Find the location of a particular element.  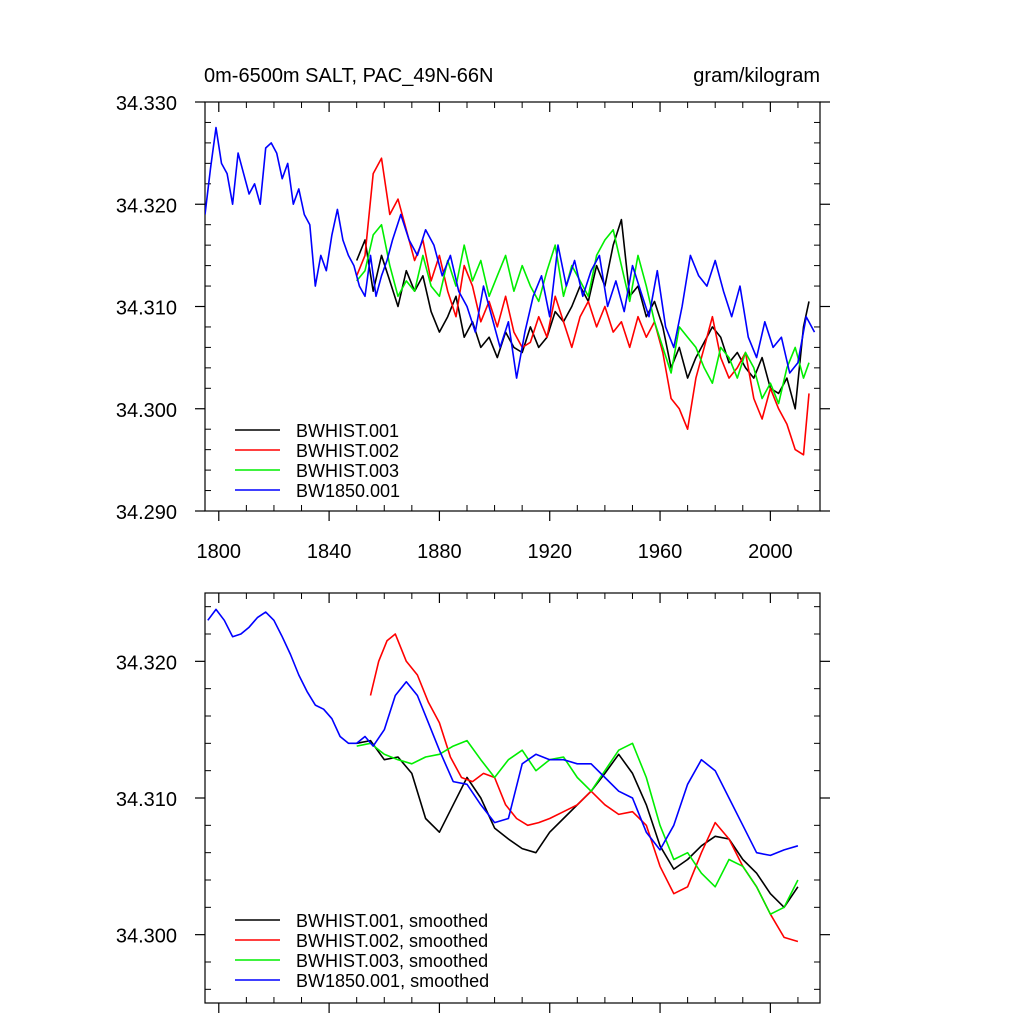

legend-label: BWHIST.003 is located at coordinates (347, 471).